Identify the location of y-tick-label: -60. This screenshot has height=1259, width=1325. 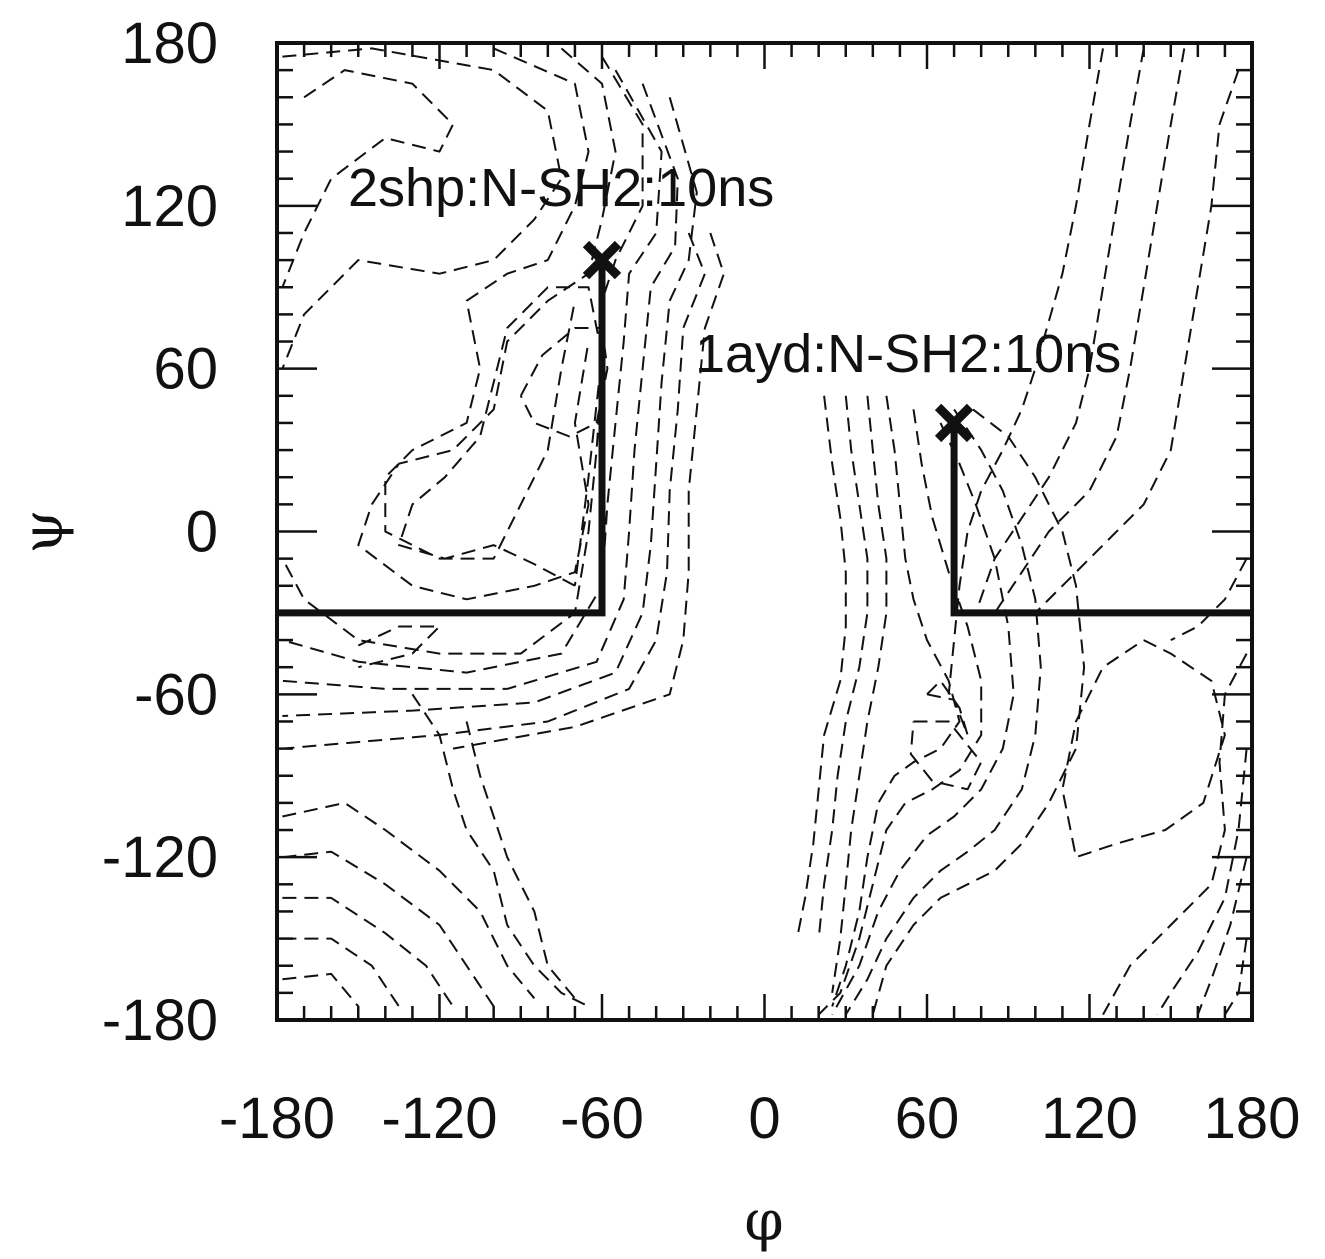
(176, 694).